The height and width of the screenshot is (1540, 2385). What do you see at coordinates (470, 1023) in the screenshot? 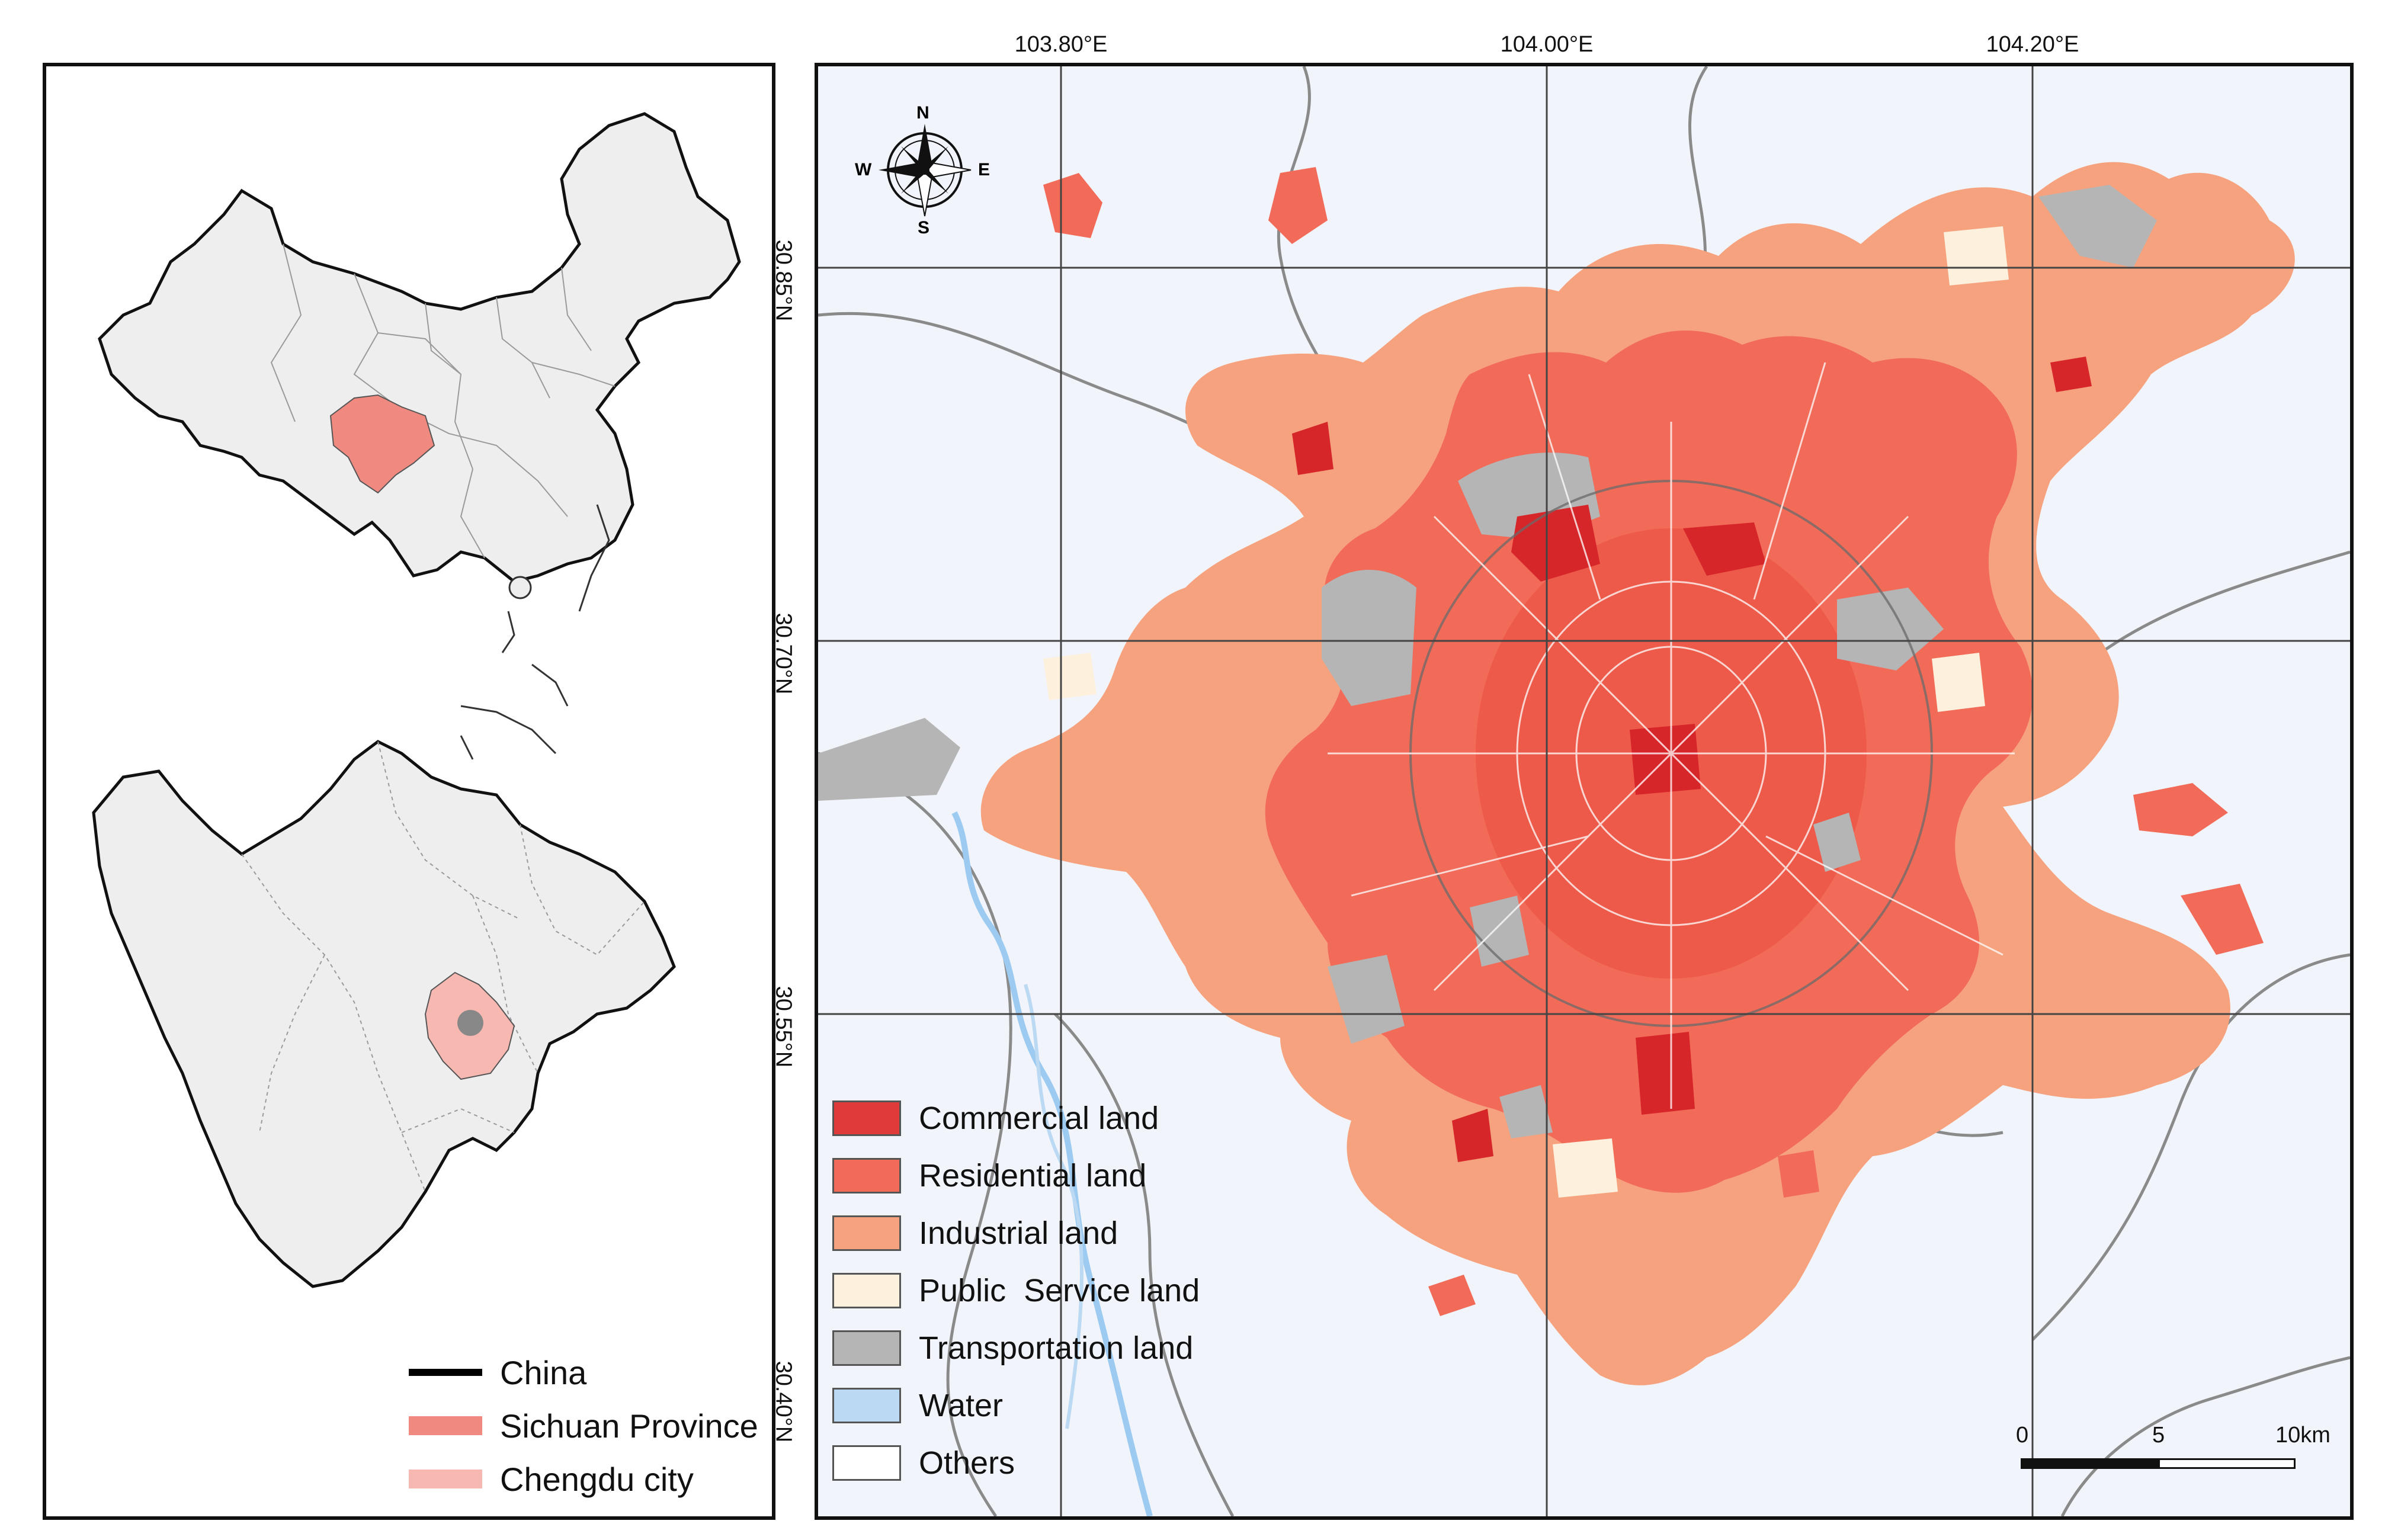
I see `chengdu-urban-core` at bounding box center [470, 1023].